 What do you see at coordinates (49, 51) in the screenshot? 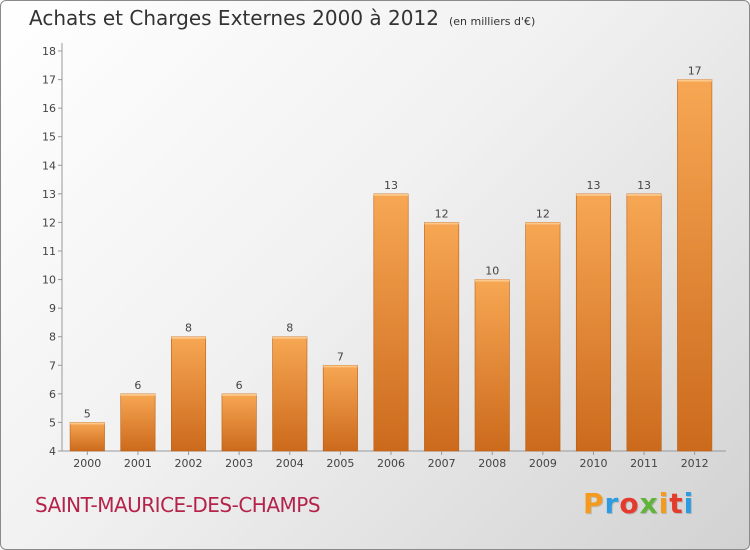
I see `y-tick-label: 18` at bounding box center [49, 51].